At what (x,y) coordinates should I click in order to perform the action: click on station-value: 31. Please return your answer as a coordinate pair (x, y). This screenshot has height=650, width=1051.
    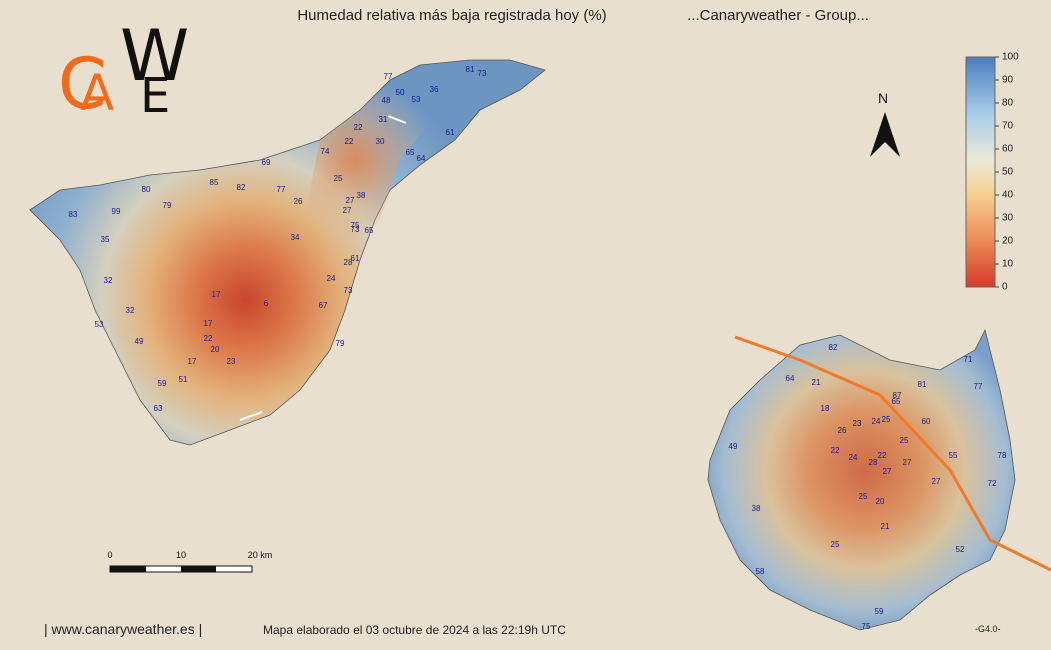
    Looking at the image, I should click on (383, 119).